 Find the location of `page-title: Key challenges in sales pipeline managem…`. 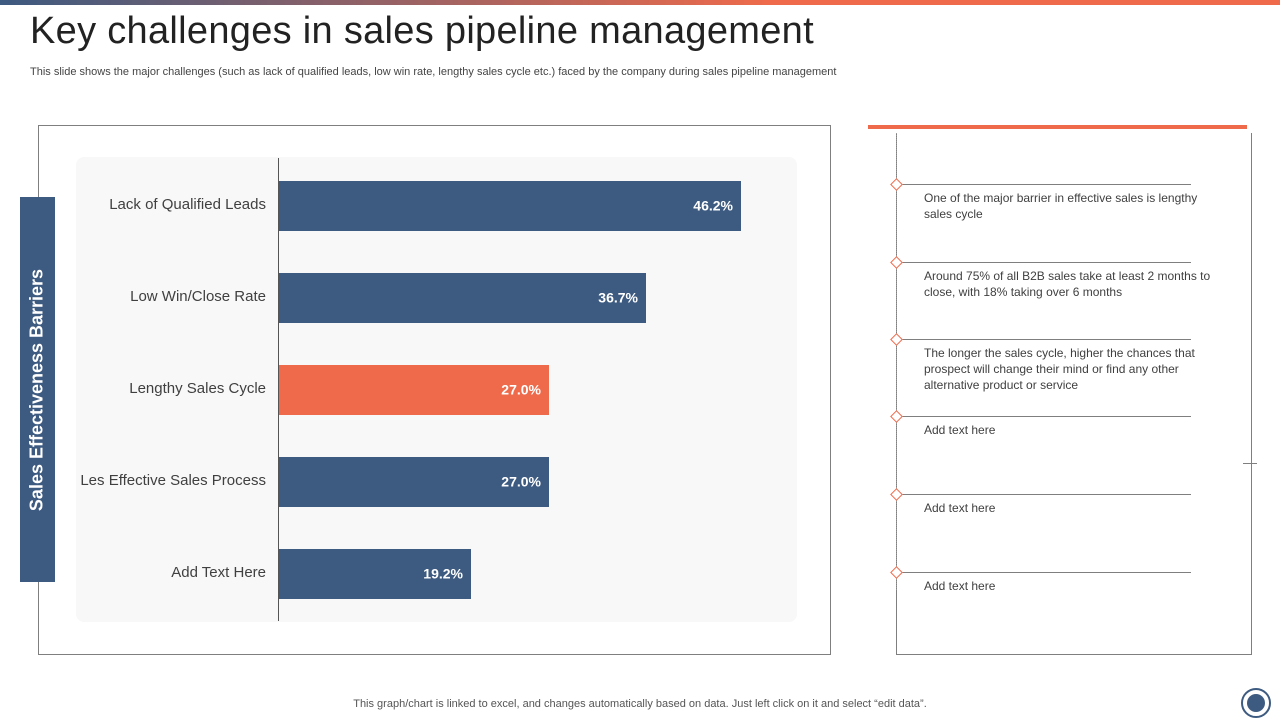

page-title: Key challenges in sales pipeline managem… is located at coordinates (422, 31).